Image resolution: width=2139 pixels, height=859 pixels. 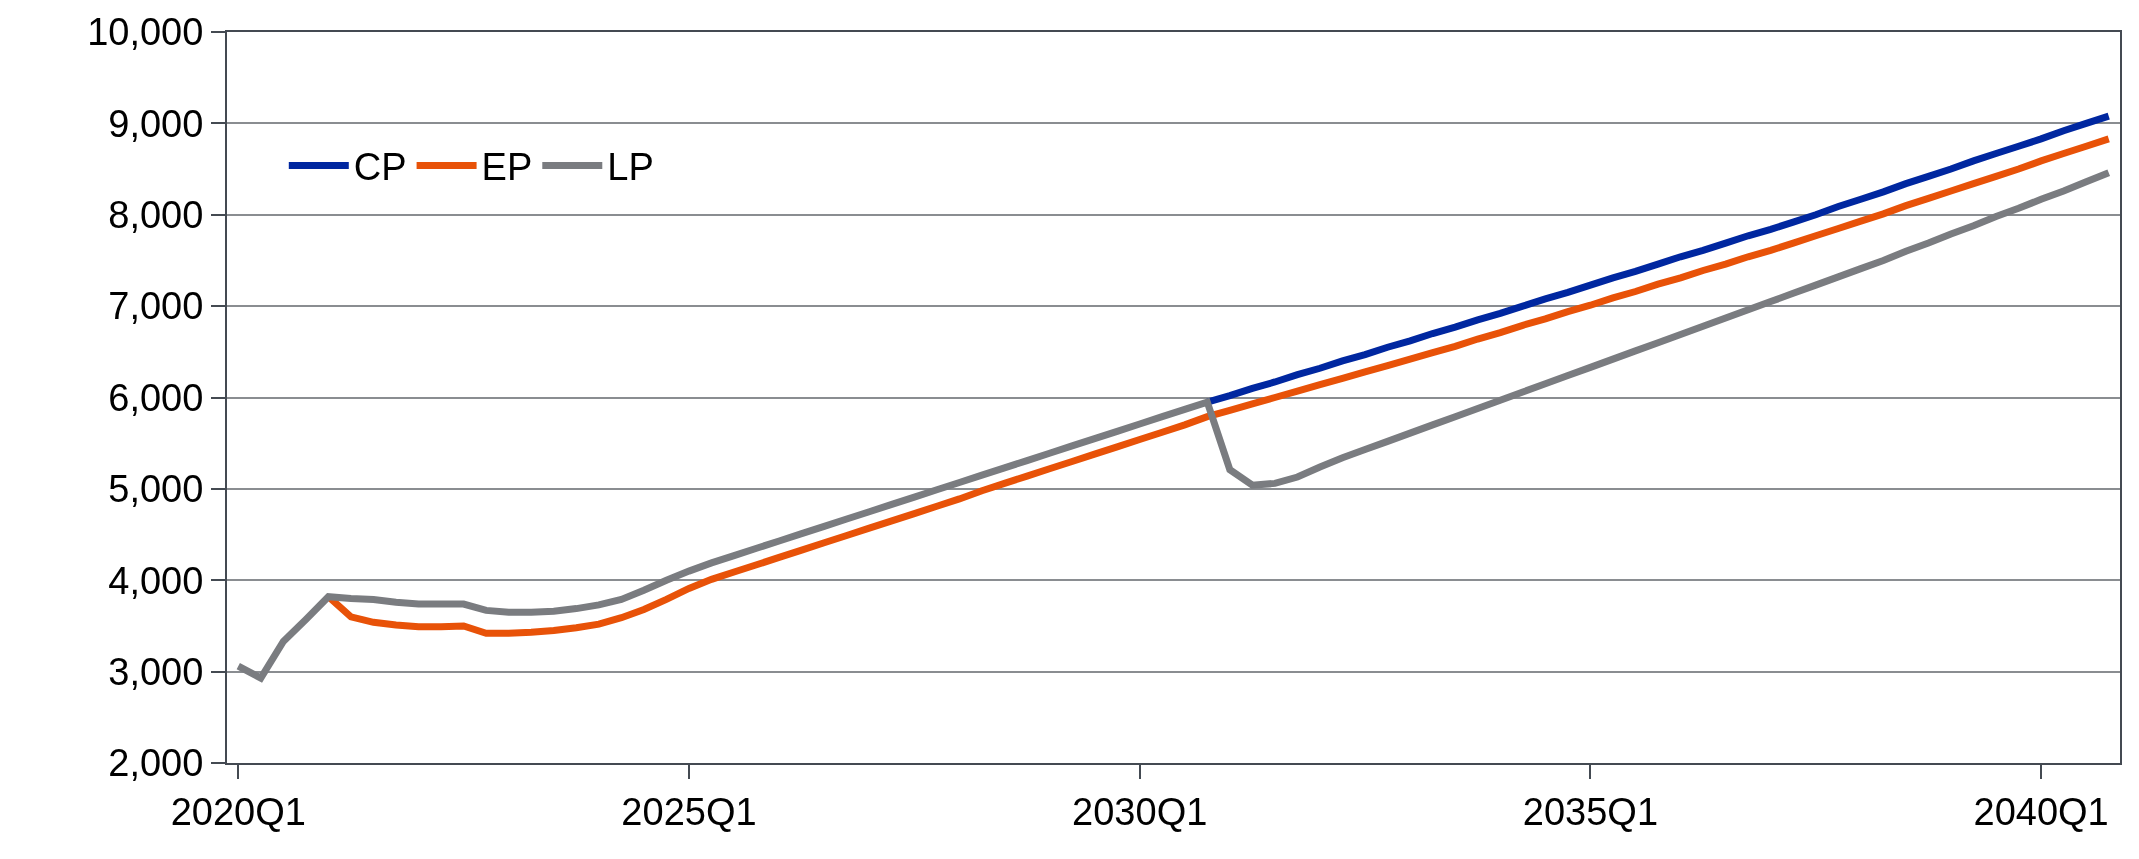 What do you see at coordinates (380, 167) in the screenshot?
I see `legend-label: CP` at bounding box center [380, 167].